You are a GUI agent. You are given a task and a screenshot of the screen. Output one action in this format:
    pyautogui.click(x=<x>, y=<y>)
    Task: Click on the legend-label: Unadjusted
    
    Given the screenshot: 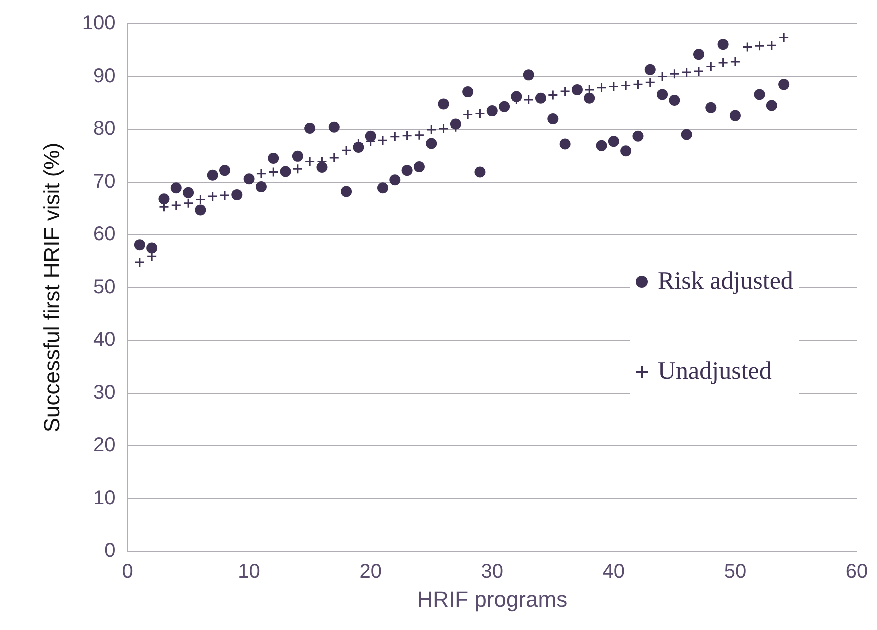 What is the action you would take?
    pyautogui.click(x=715, y=372)
    